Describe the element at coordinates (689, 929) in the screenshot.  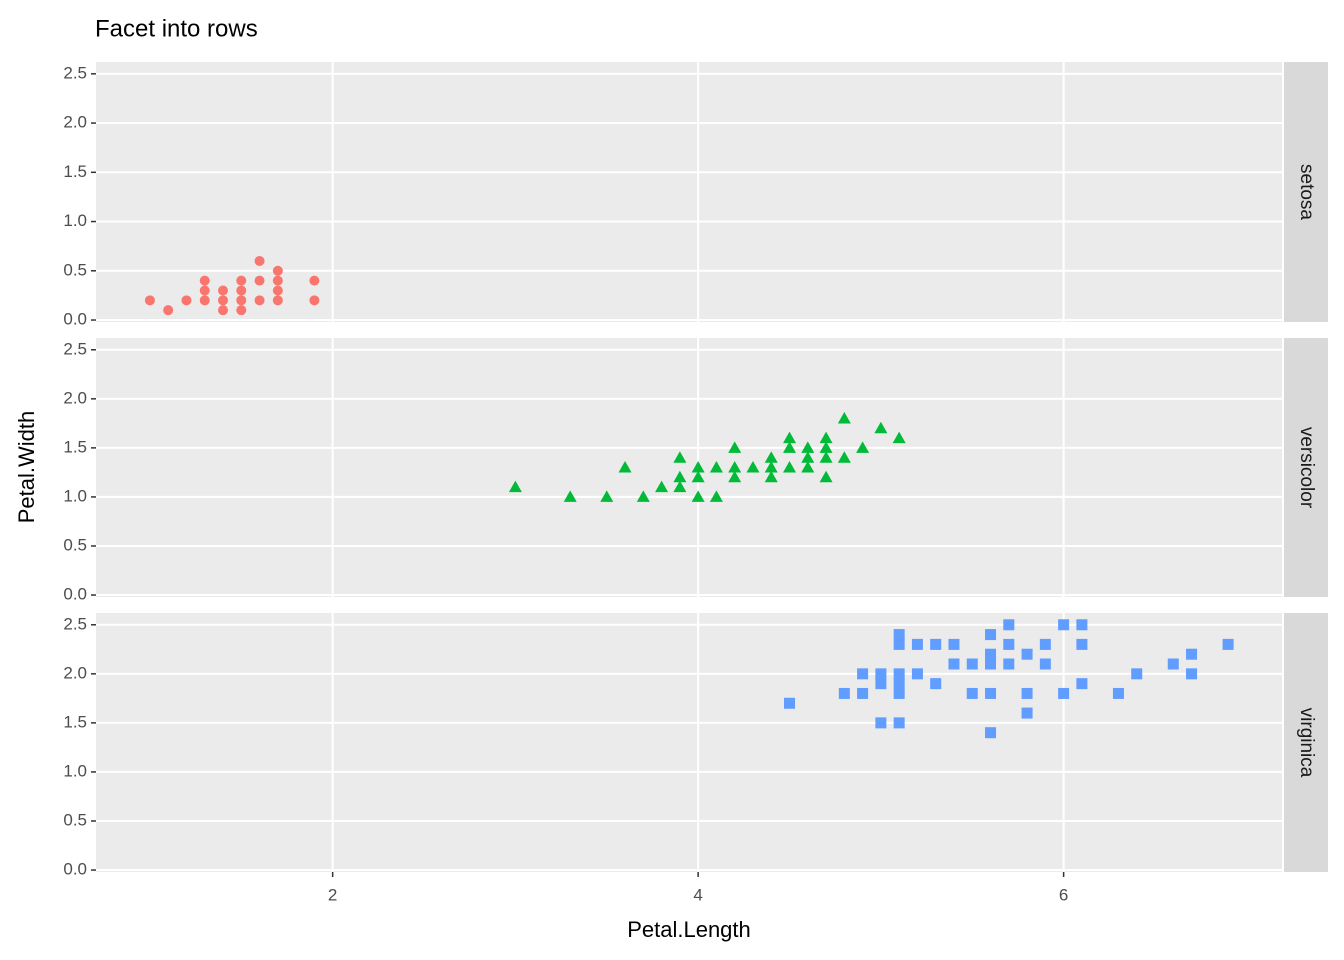
I see `x-axis-title: Petal.Length` at that location.